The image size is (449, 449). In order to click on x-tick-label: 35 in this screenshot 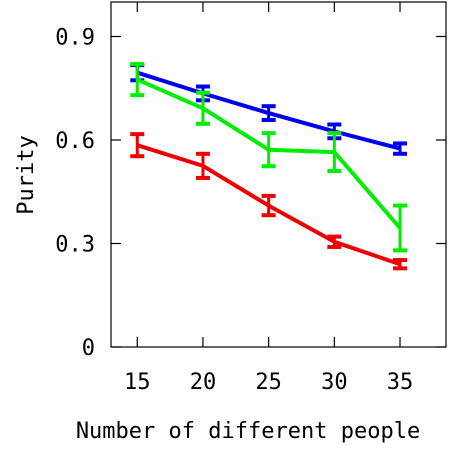, I will do `click(400, 382)`.